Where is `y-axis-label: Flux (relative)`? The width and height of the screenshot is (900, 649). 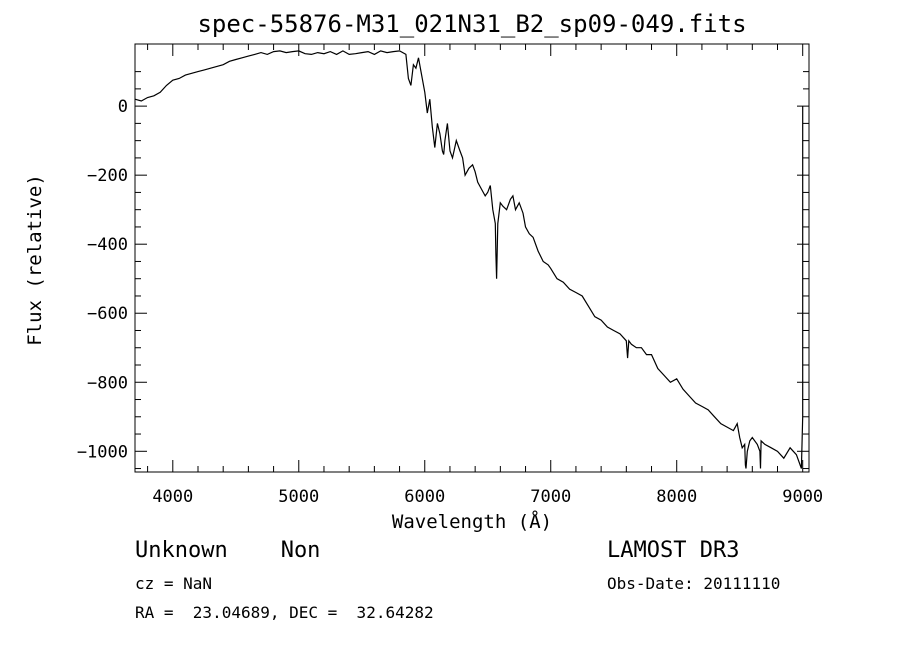
y-axis-label: Flux (relative) is located at coordinates (35, 260).